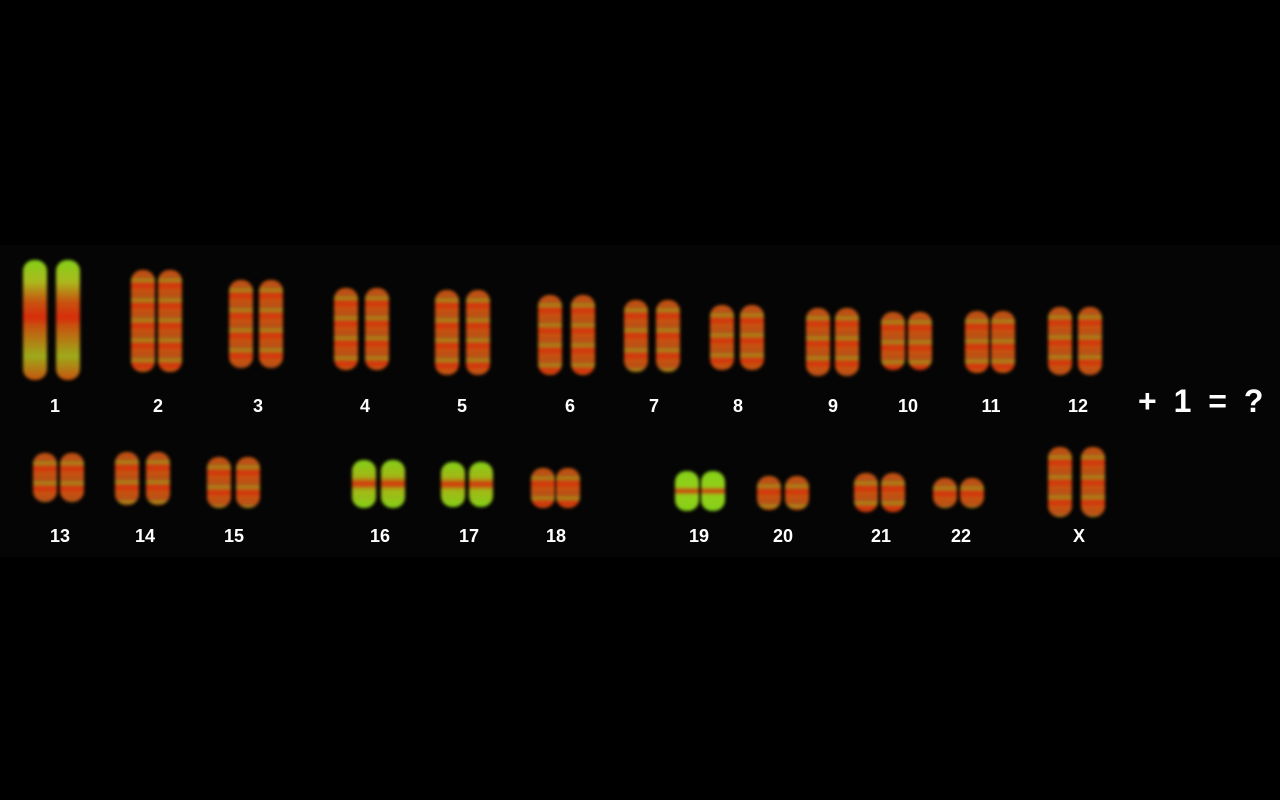 The height and width of the screenshot is (800, 1280). What do you see at coordinates (234, 536) in the screenshot?
I see `chromosome-label-15: 15` at bounding box center [234, 536].